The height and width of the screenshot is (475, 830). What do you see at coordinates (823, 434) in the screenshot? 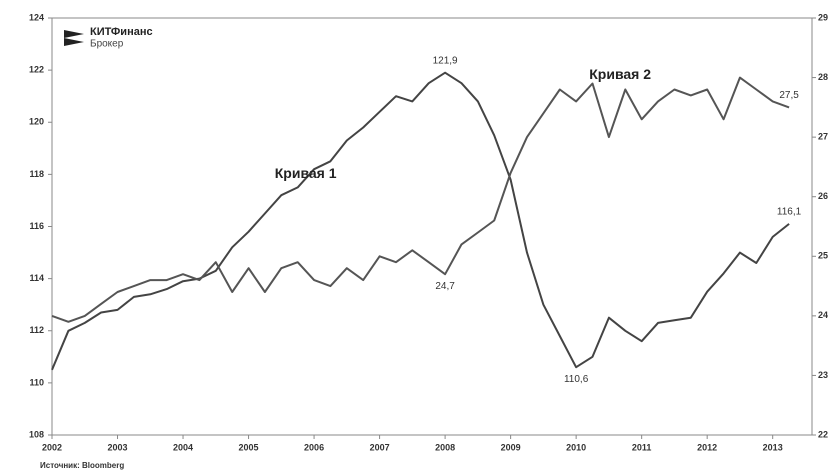
I see `y2-tick-label: 22` at bounding box center [823, 434].